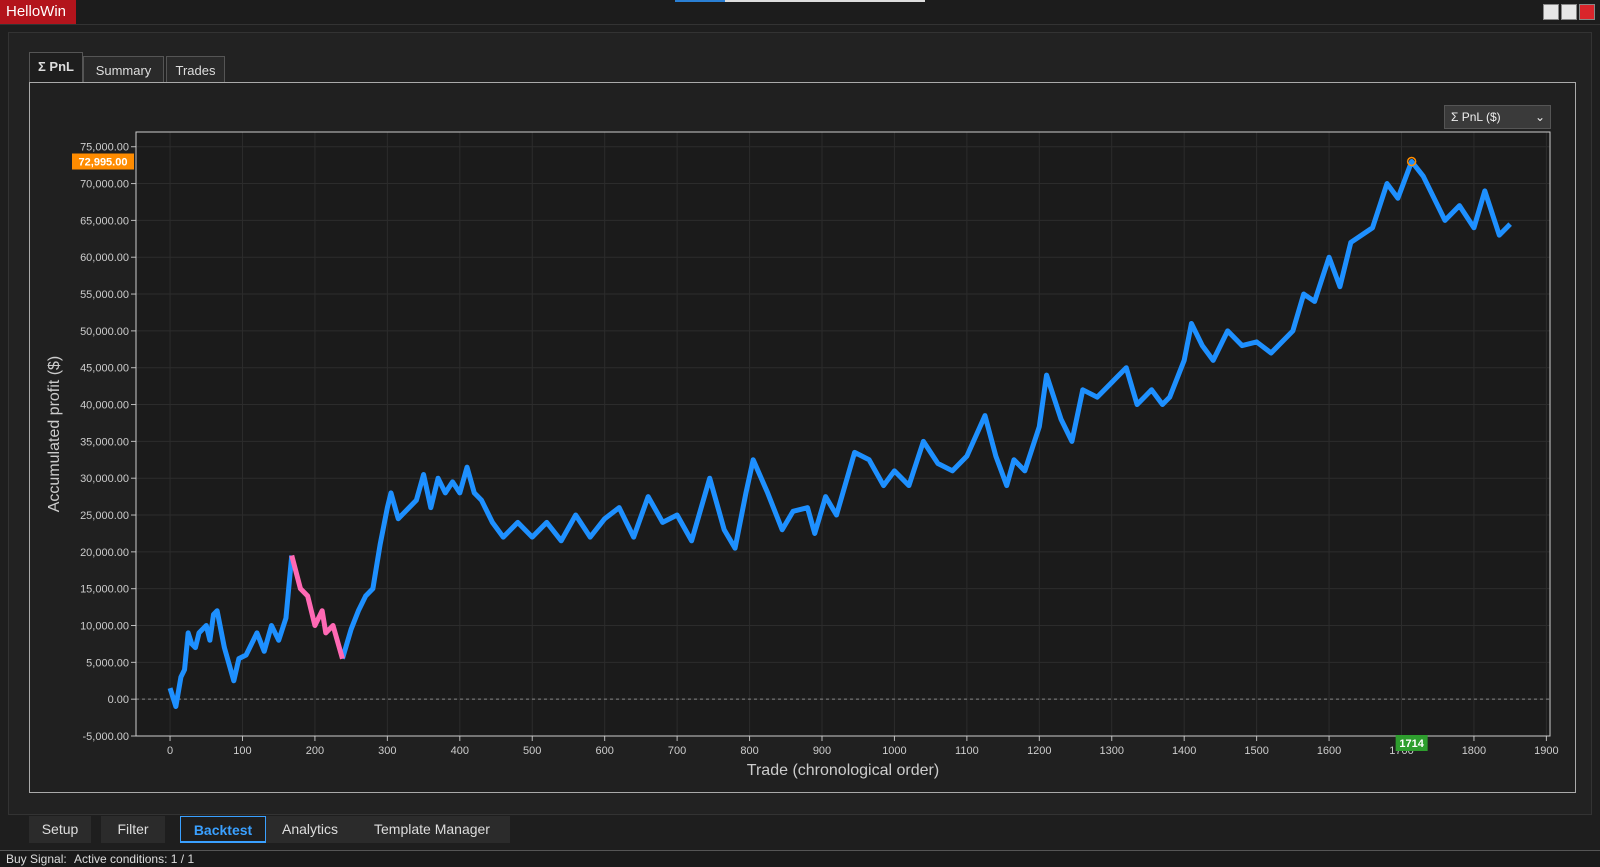 The width and height of the screenshot is (1600, 867). What do you see at coordinates (107, 663) in the screenshot?
I see `y-tick-label: 5,000.00` at bounding box center [107, 663].